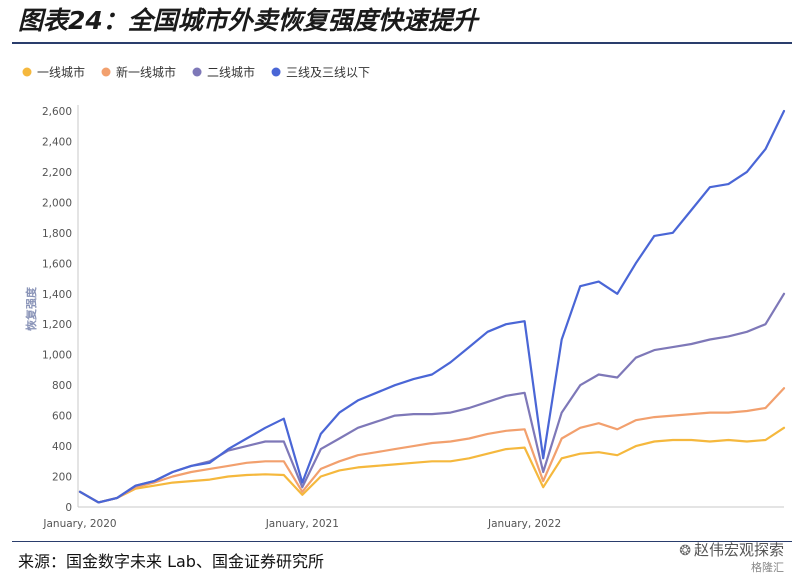 This screenshot has width=798, height=582. What do you see at coordinates (57, 295) in the screenshot?
I see `y-tick-label: 1,400` at bounding box center [57, 295].